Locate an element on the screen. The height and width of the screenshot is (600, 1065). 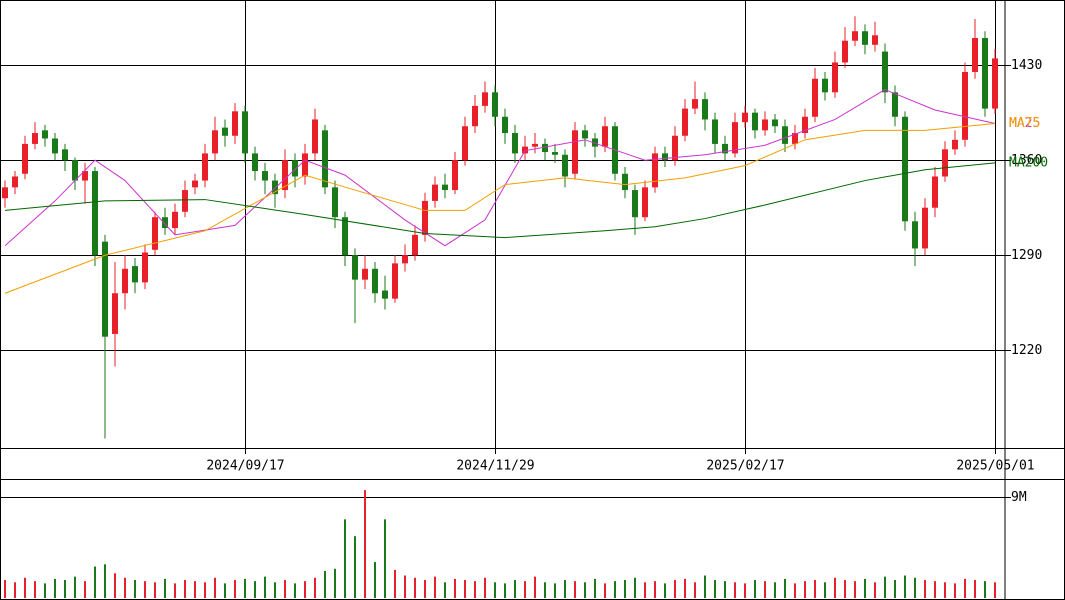
y-tick-label: 1360 is located at coordinates (1026, 160).